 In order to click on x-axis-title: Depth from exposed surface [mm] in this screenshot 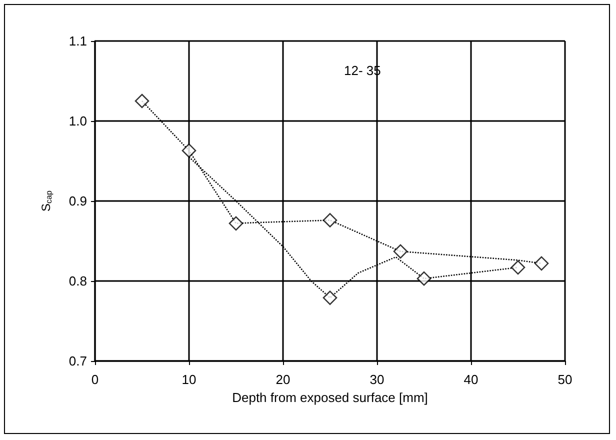, I will do `click(330, 397)`.